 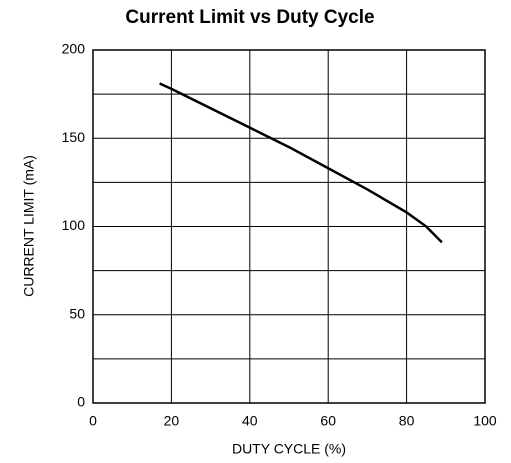 What do you see at coordinates (81, 402) in the screenshot?
I see `y-tick-label: 0` at bounding box center [81, 402].